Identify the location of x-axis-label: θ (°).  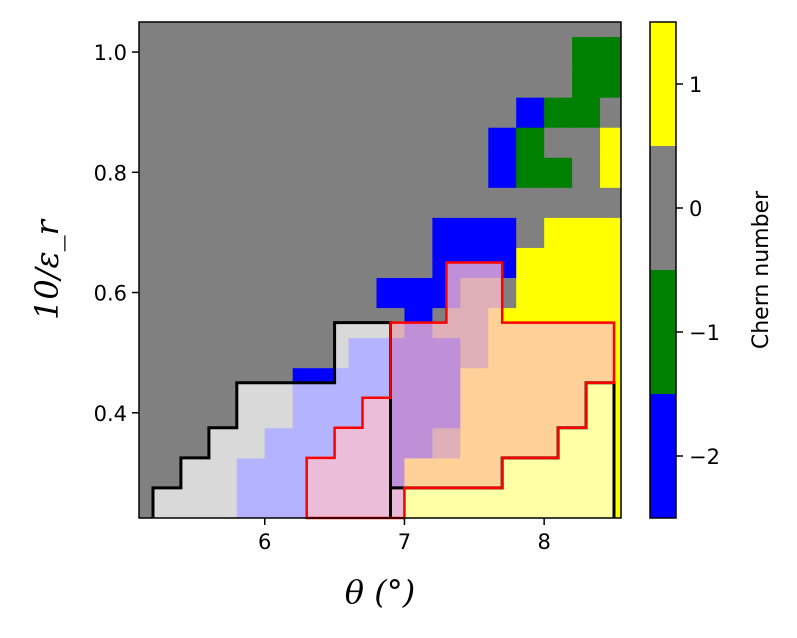
(380, 592).